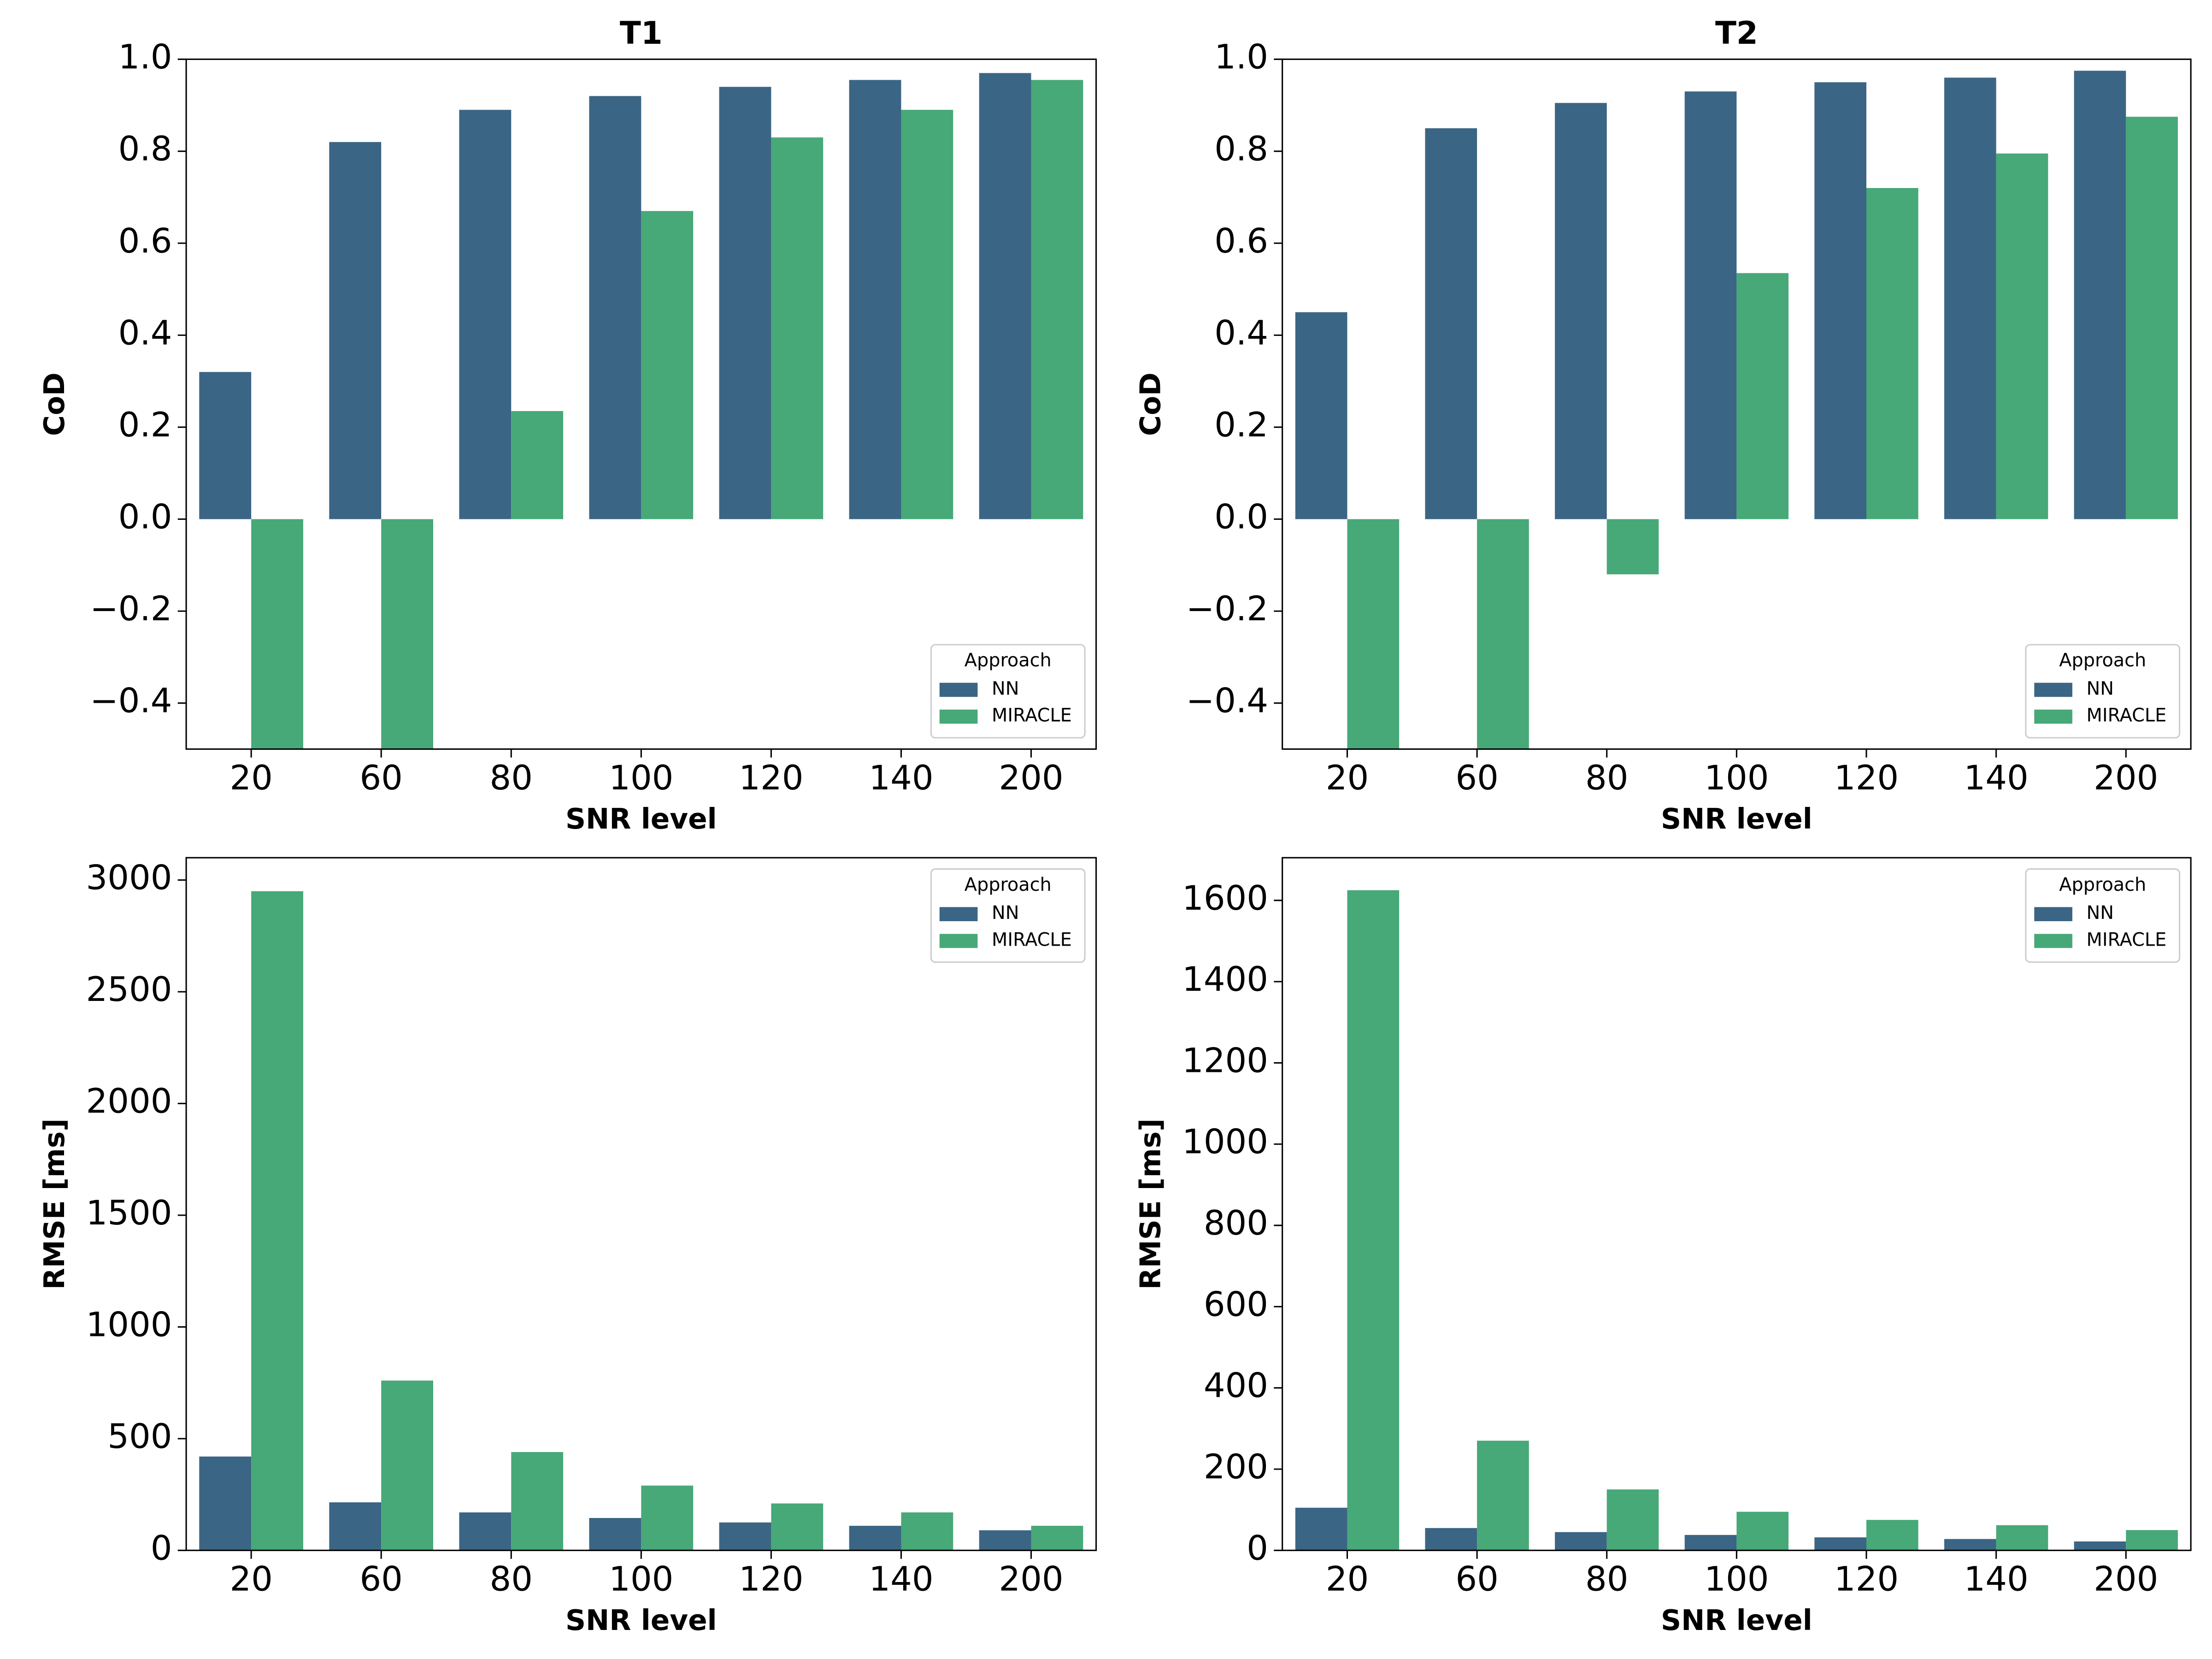  Describe the element at coordinates (1241, 333) in the screenshot. I see `y-tick-label: 0.4` at that location.